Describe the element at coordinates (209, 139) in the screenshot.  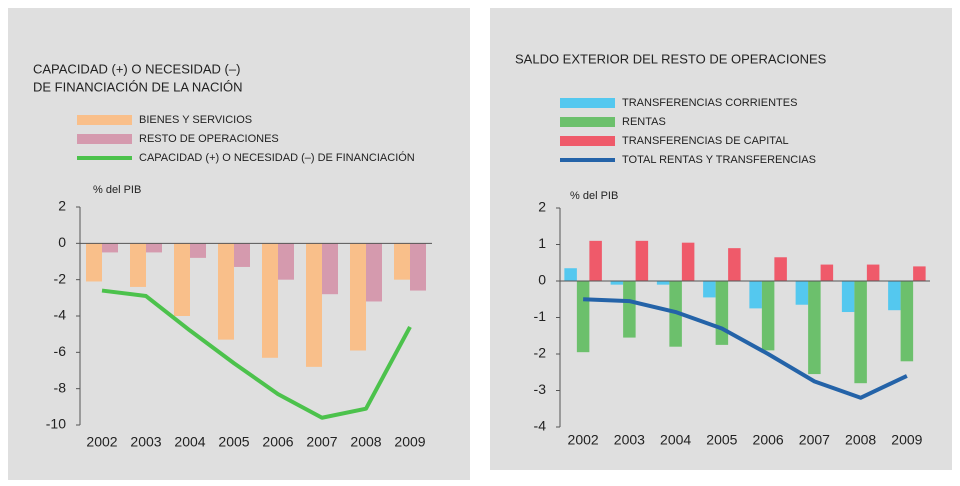
I see `legend-label: RESTO DE OPERACIONES` at that location.